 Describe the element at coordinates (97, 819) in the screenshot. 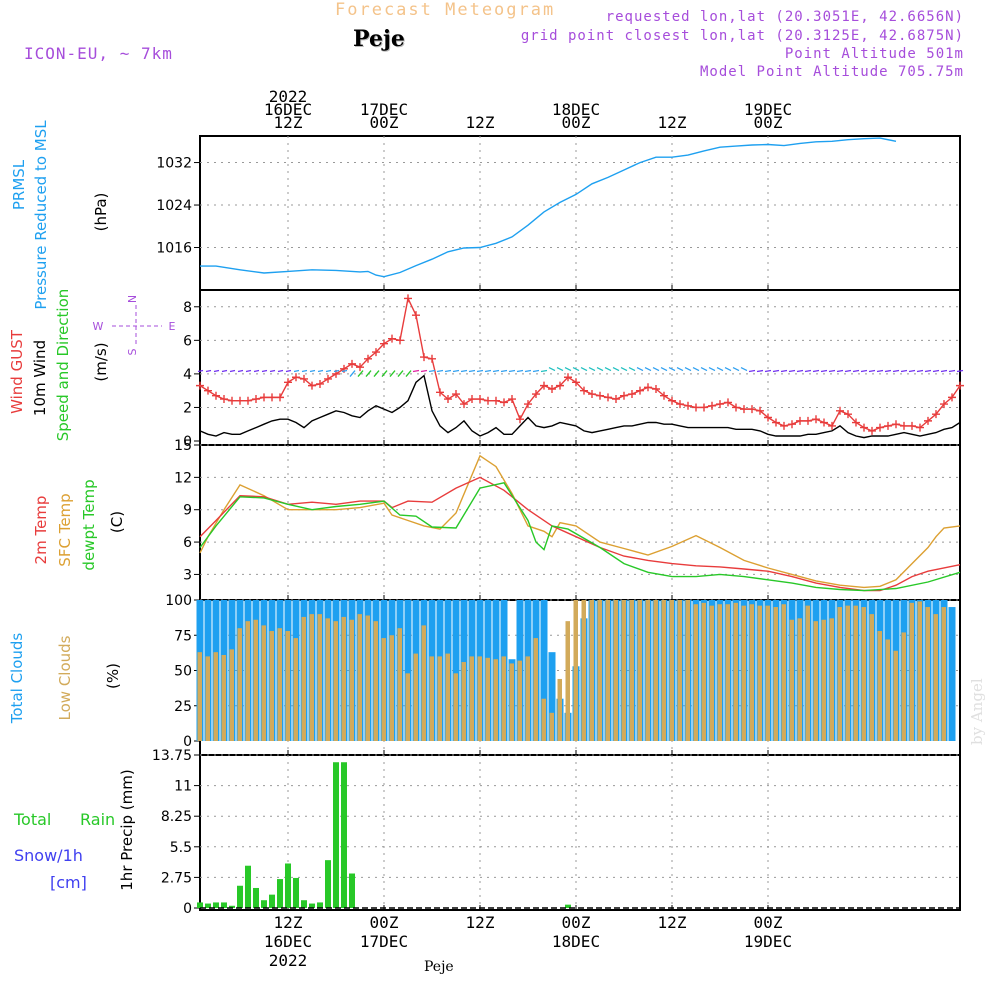

I see `label-rain: Rain` at that location.